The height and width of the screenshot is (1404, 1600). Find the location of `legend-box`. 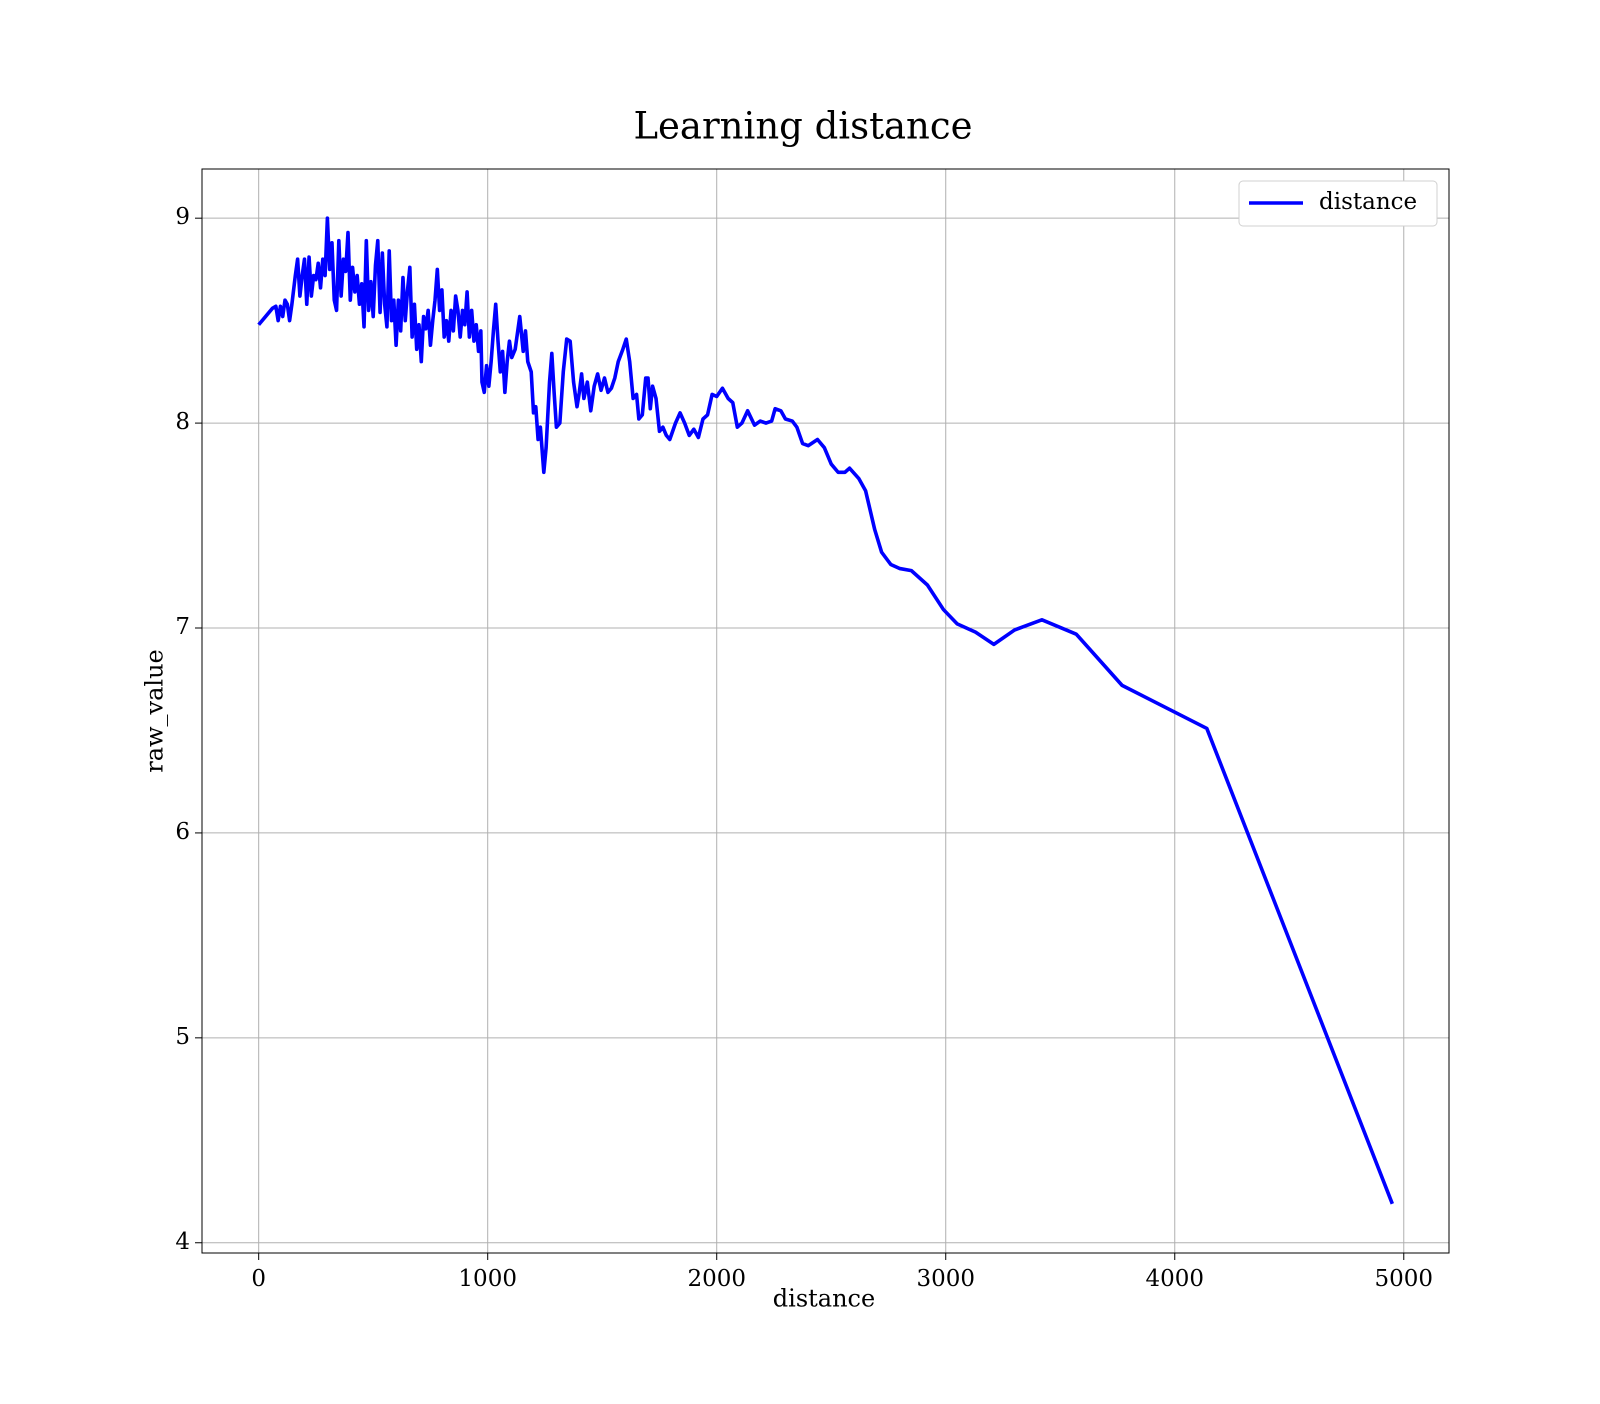

legend-box is located at coordinates (1338, 203).